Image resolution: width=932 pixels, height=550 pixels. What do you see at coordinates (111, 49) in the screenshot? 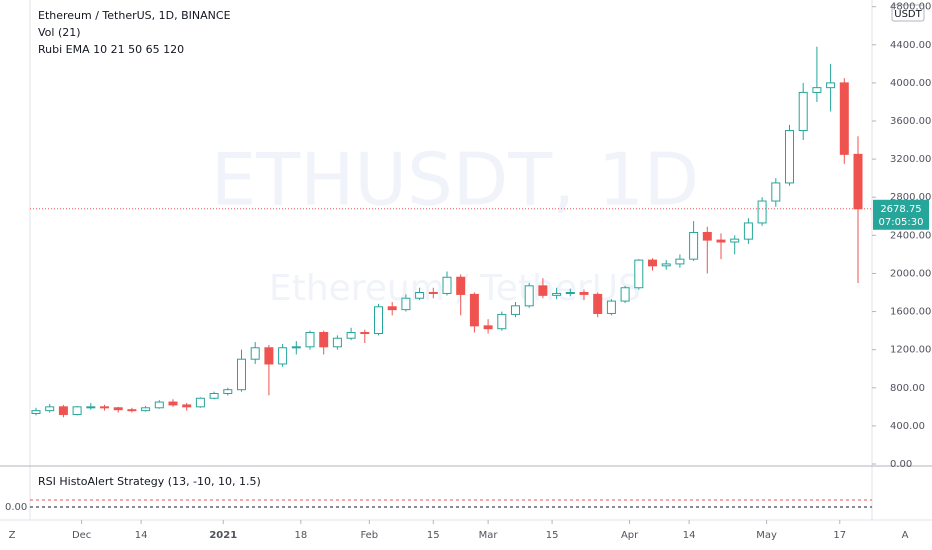
I see `indicator-label: Rubi EMA 10 21 50 65 120` at bounding box center [111, 49].